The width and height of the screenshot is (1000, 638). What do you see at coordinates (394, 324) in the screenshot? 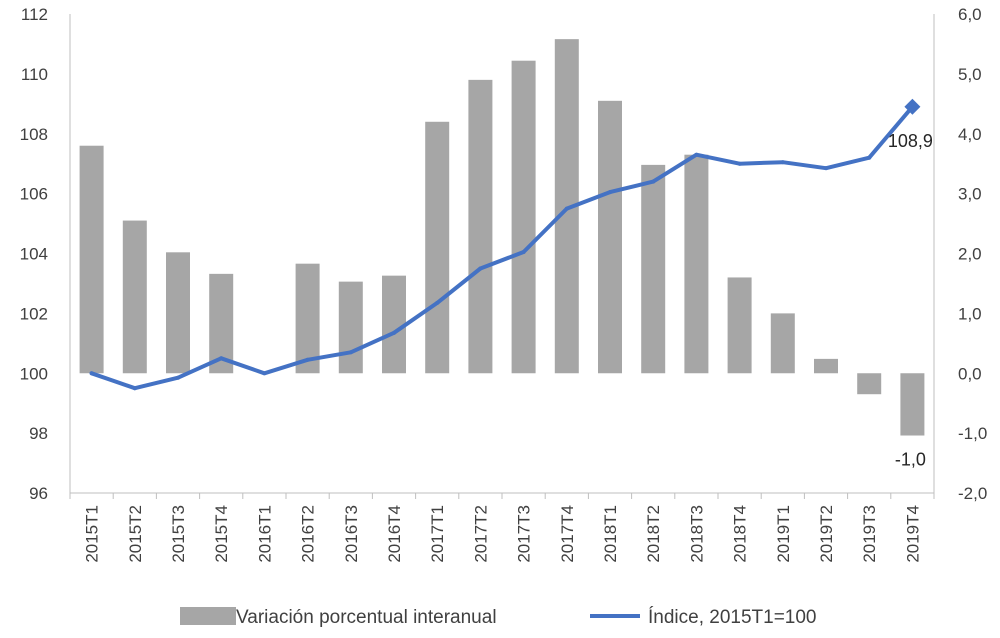
I see `bar-2016T4` at bounding box center [394, 324].